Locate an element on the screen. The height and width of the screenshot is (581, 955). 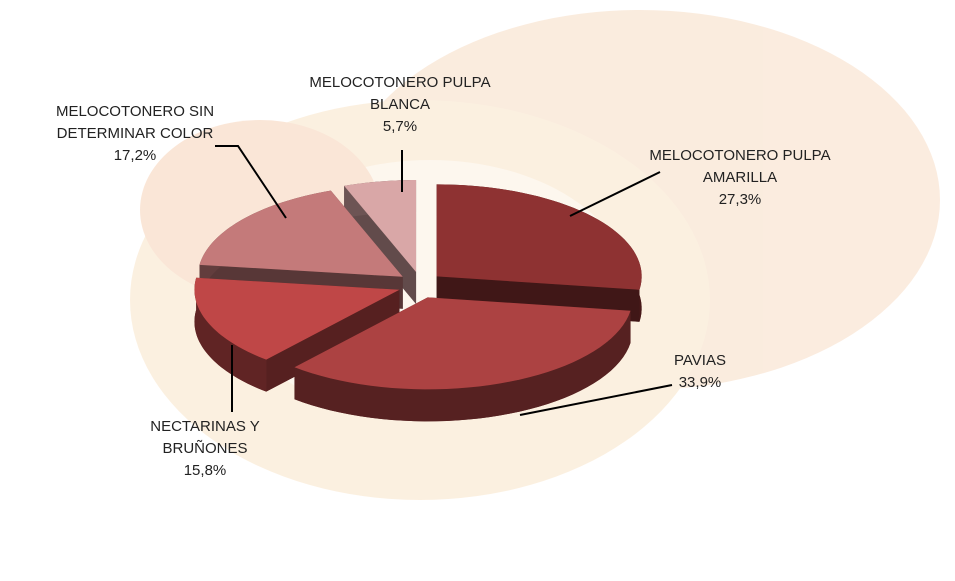
category-label: MELOCOTONERO PULPA BLANCA is located at coordinates (400, 93).